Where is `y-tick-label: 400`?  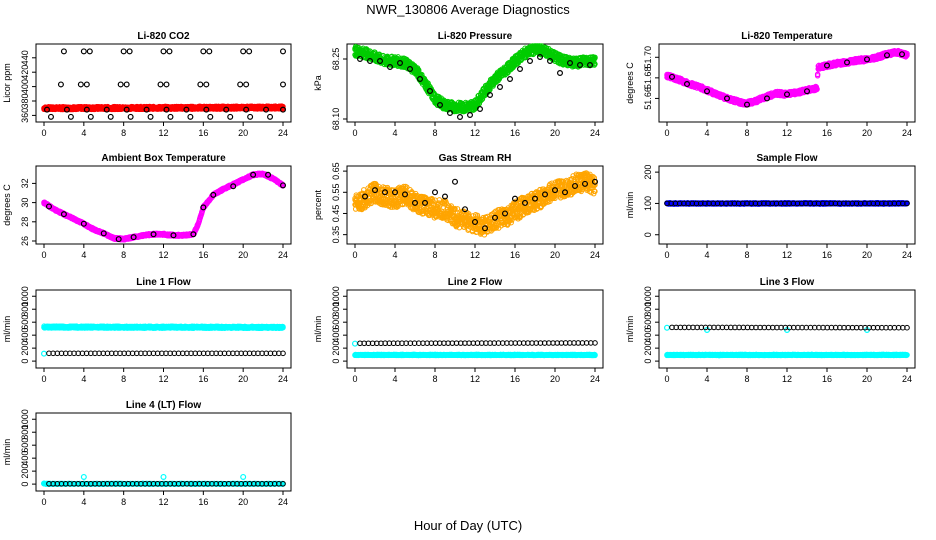
y-tick-label: 400 is located at coordinates (25, 86).